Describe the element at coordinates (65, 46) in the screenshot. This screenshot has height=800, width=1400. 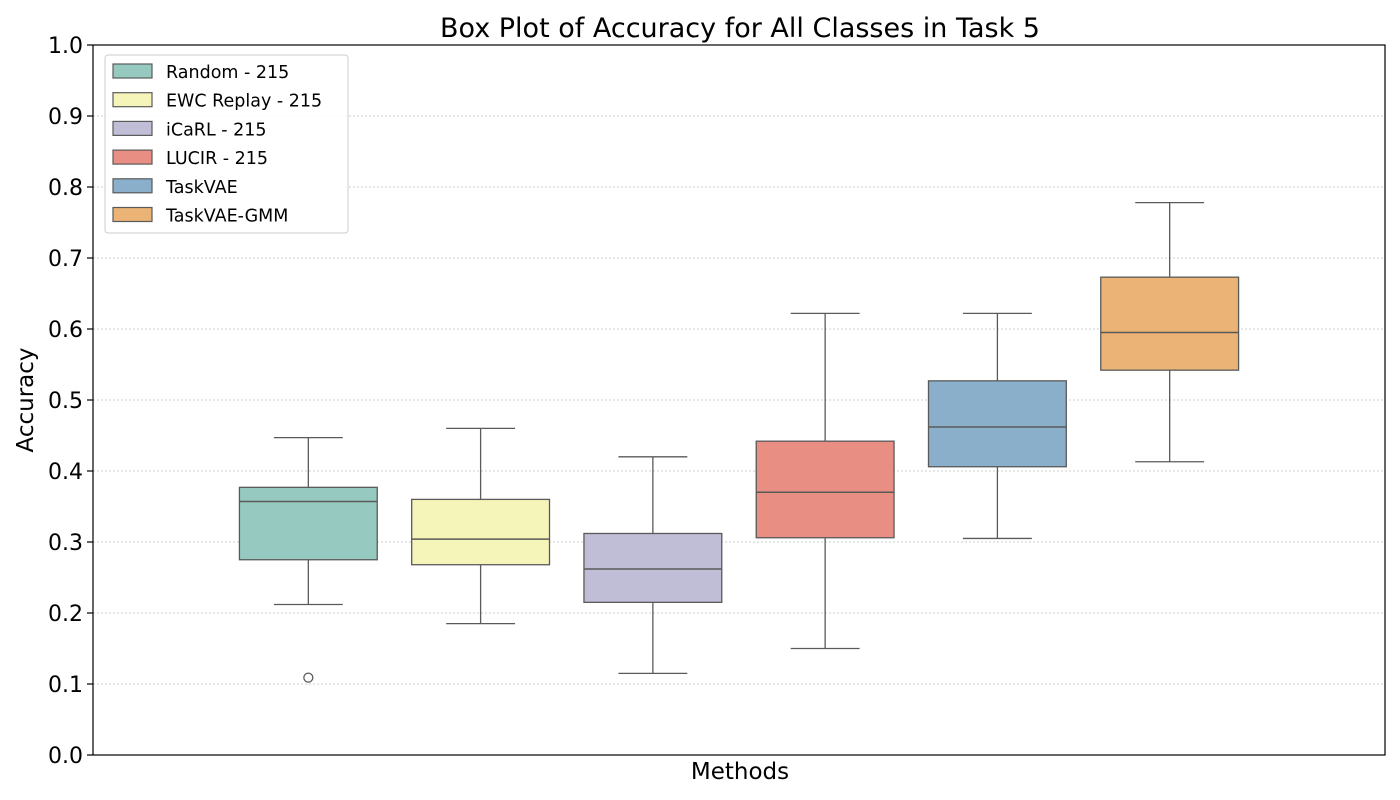
I see `y-tick-label: 1.0` at that location.